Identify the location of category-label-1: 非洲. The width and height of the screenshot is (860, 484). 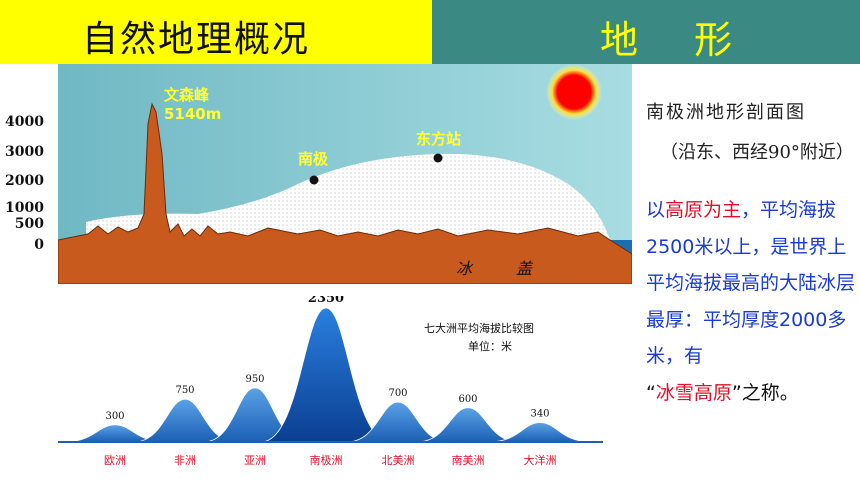
(185, 460).